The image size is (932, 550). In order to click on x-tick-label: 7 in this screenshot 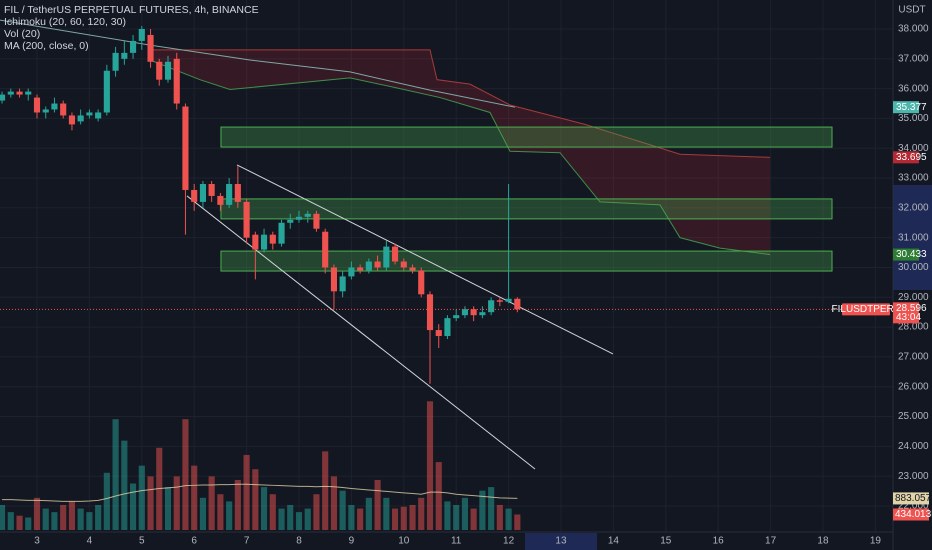, I will do `click(247, 541)`.